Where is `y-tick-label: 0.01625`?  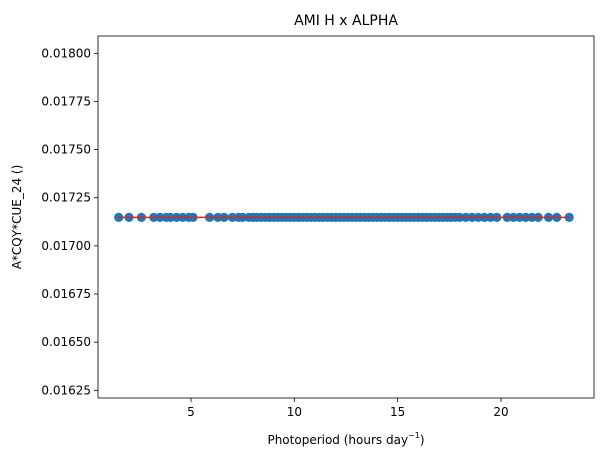
y-tick-label: 0.01625 is located at coordinates (66, 390).